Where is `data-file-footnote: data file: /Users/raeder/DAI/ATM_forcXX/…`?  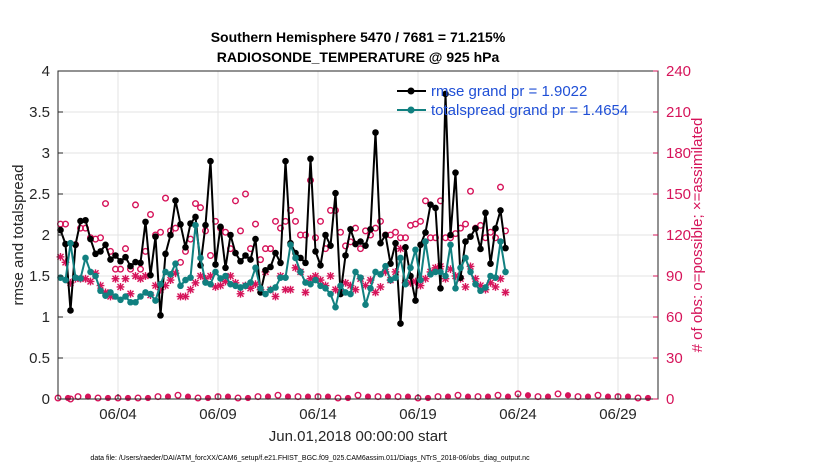 data-file-footnote: data file: /Users/raeder/DAI/ATM_forcXX/… is located at coordinates (310, 458).